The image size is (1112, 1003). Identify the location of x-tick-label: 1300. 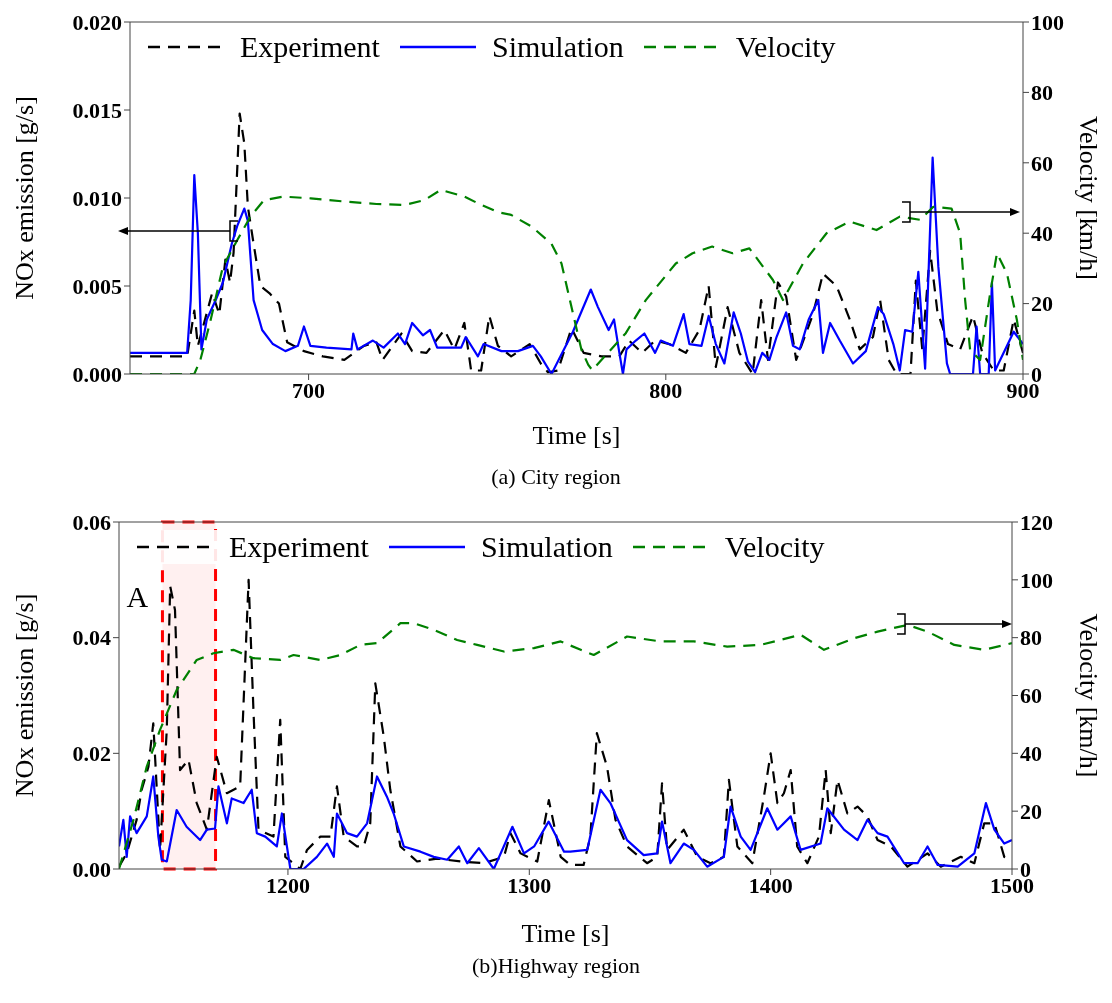
(529, 885).